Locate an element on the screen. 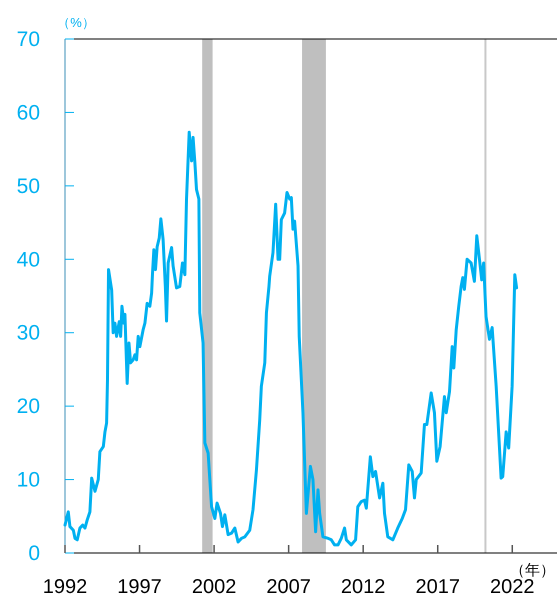  x-tick-label: 2002 is located at coordinates (214, 587).